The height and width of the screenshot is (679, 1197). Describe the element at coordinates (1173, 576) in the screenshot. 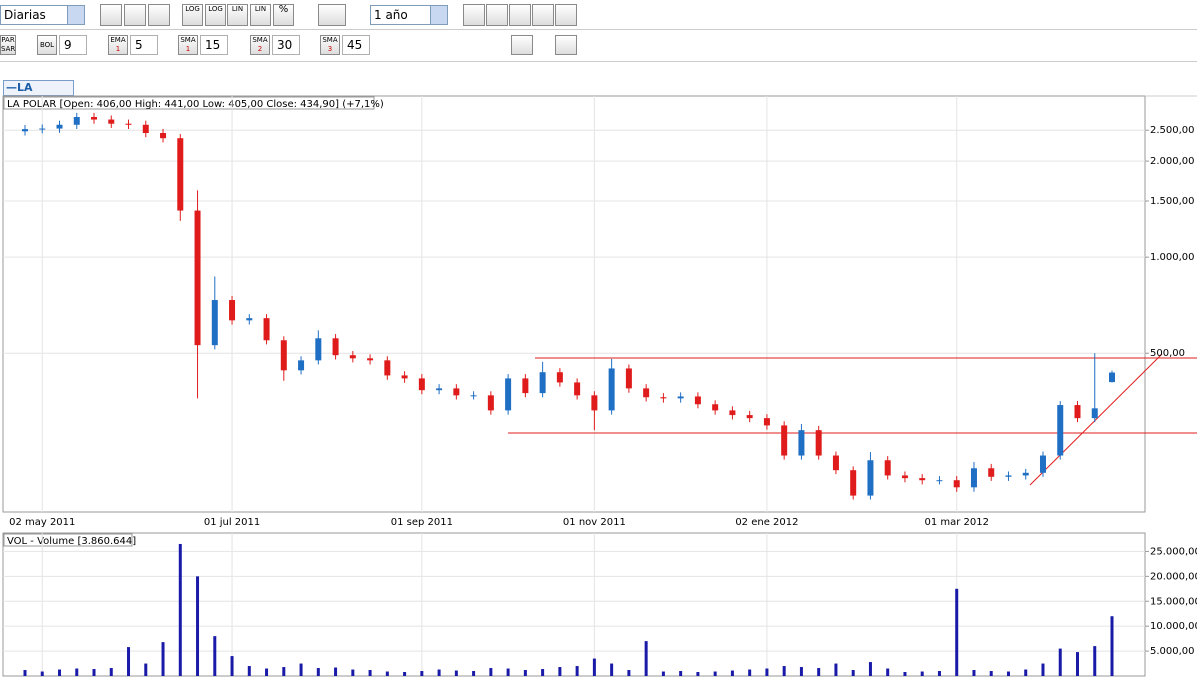

I see `y-tick-label: 20.000,00` at that location.